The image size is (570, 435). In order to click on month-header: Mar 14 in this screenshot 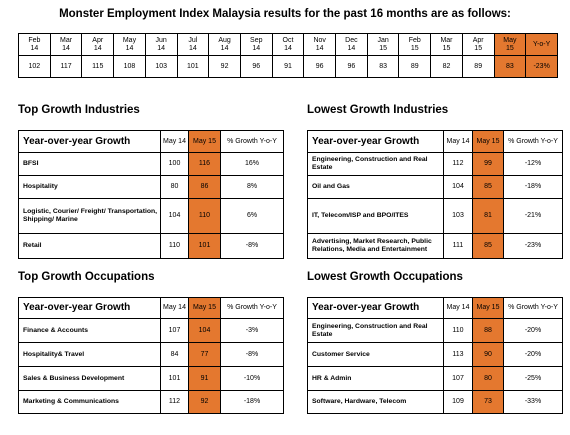, I will do `click(66, 44)`.